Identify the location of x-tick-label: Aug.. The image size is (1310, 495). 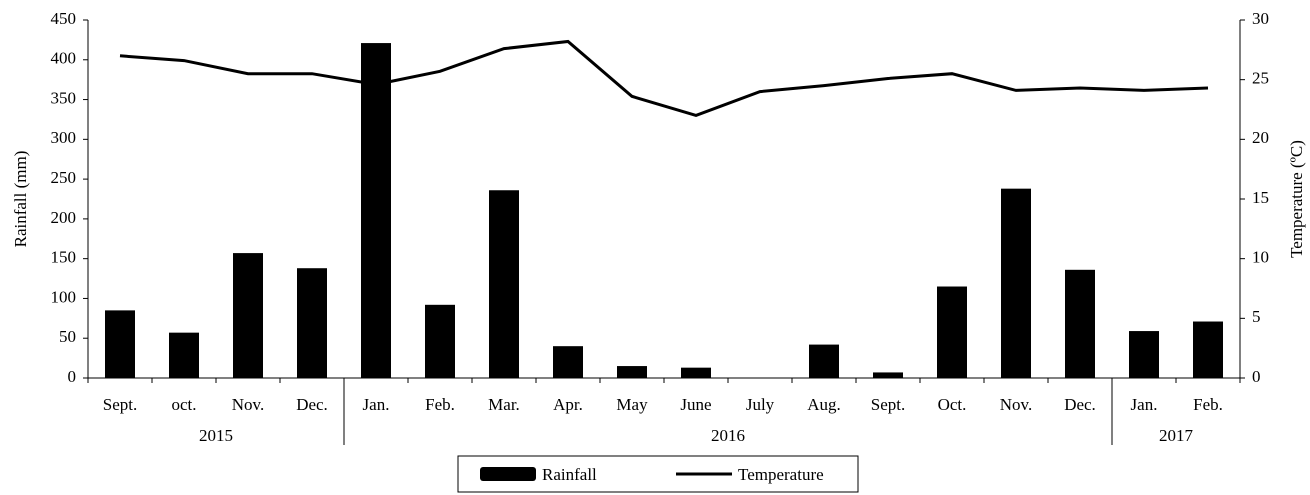
(824, 404).